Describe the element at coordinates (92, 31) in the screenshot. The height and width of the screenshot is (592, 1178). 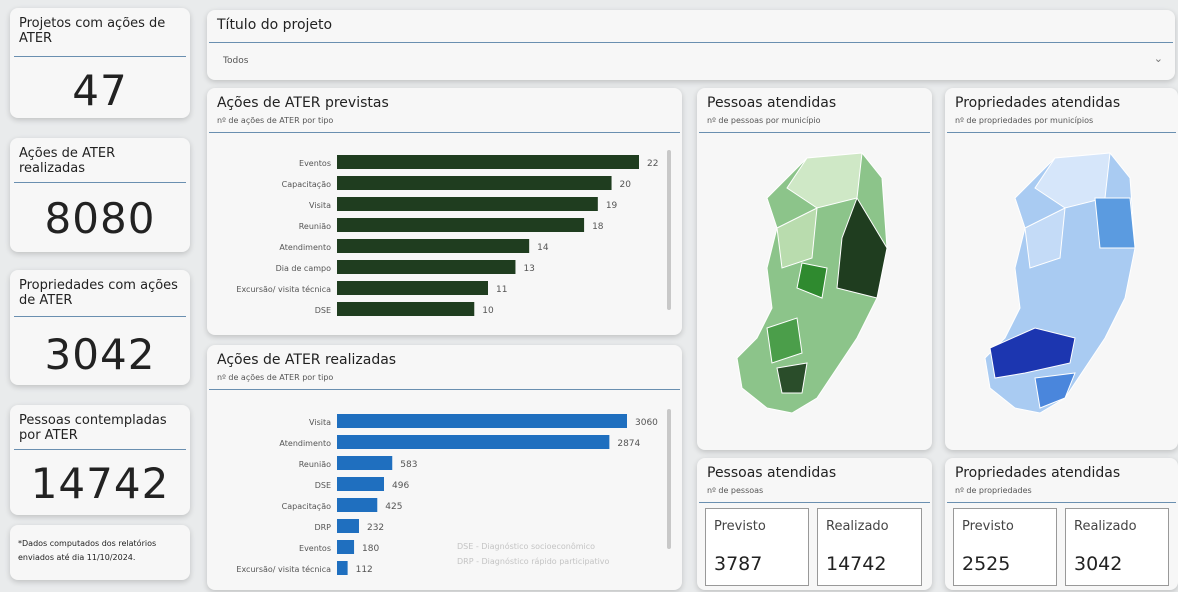
I see `kpi-label: Projetos com ações de ATER` at that location.